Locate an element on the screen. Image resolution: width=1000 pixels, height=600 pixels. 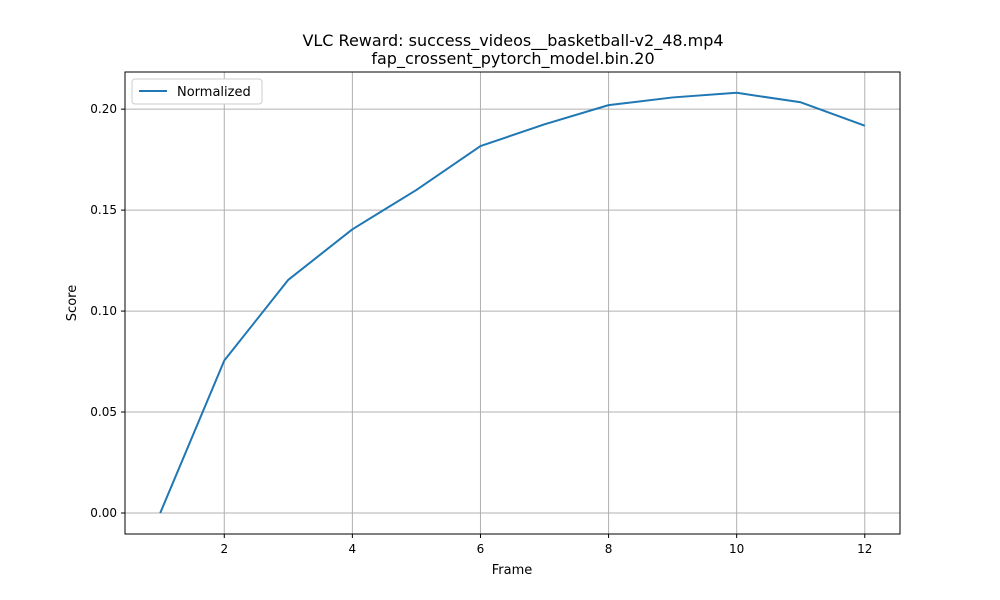
chart-subtitle: fap_crossent_pytorch_model.bin.20 is located at coordinates (512, 59).